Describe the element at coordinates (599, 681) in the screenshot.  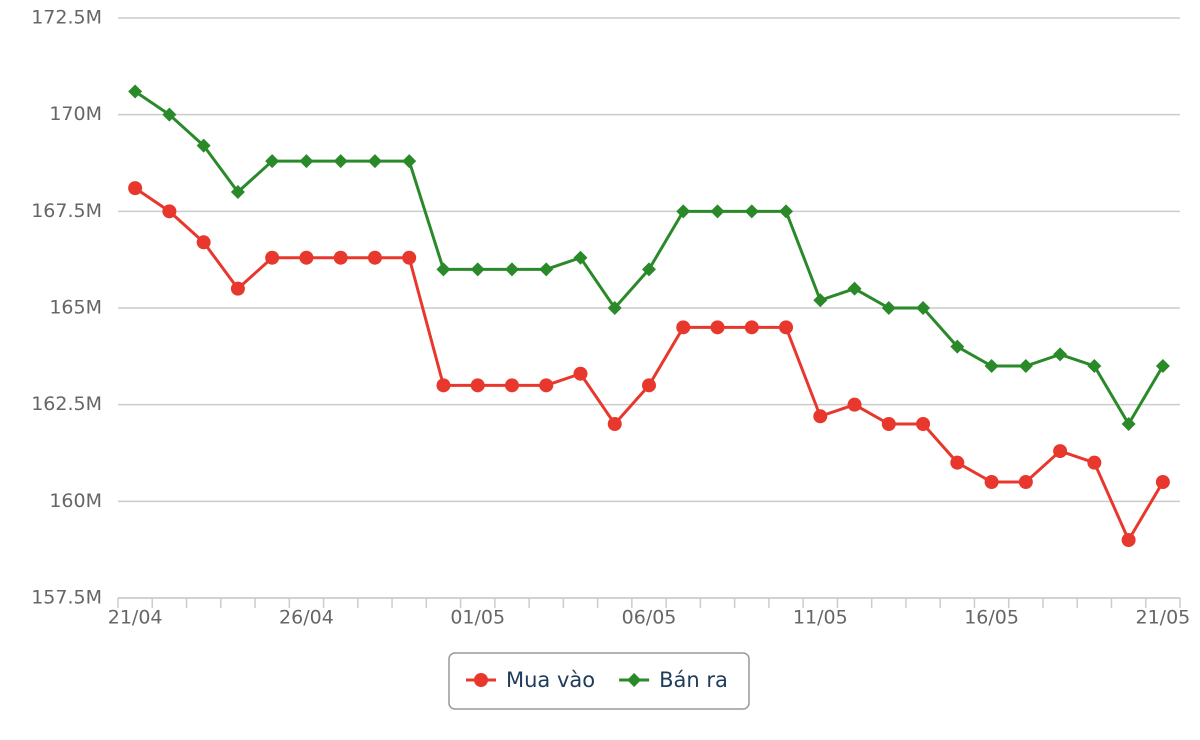
I see `legend-box` at that location.